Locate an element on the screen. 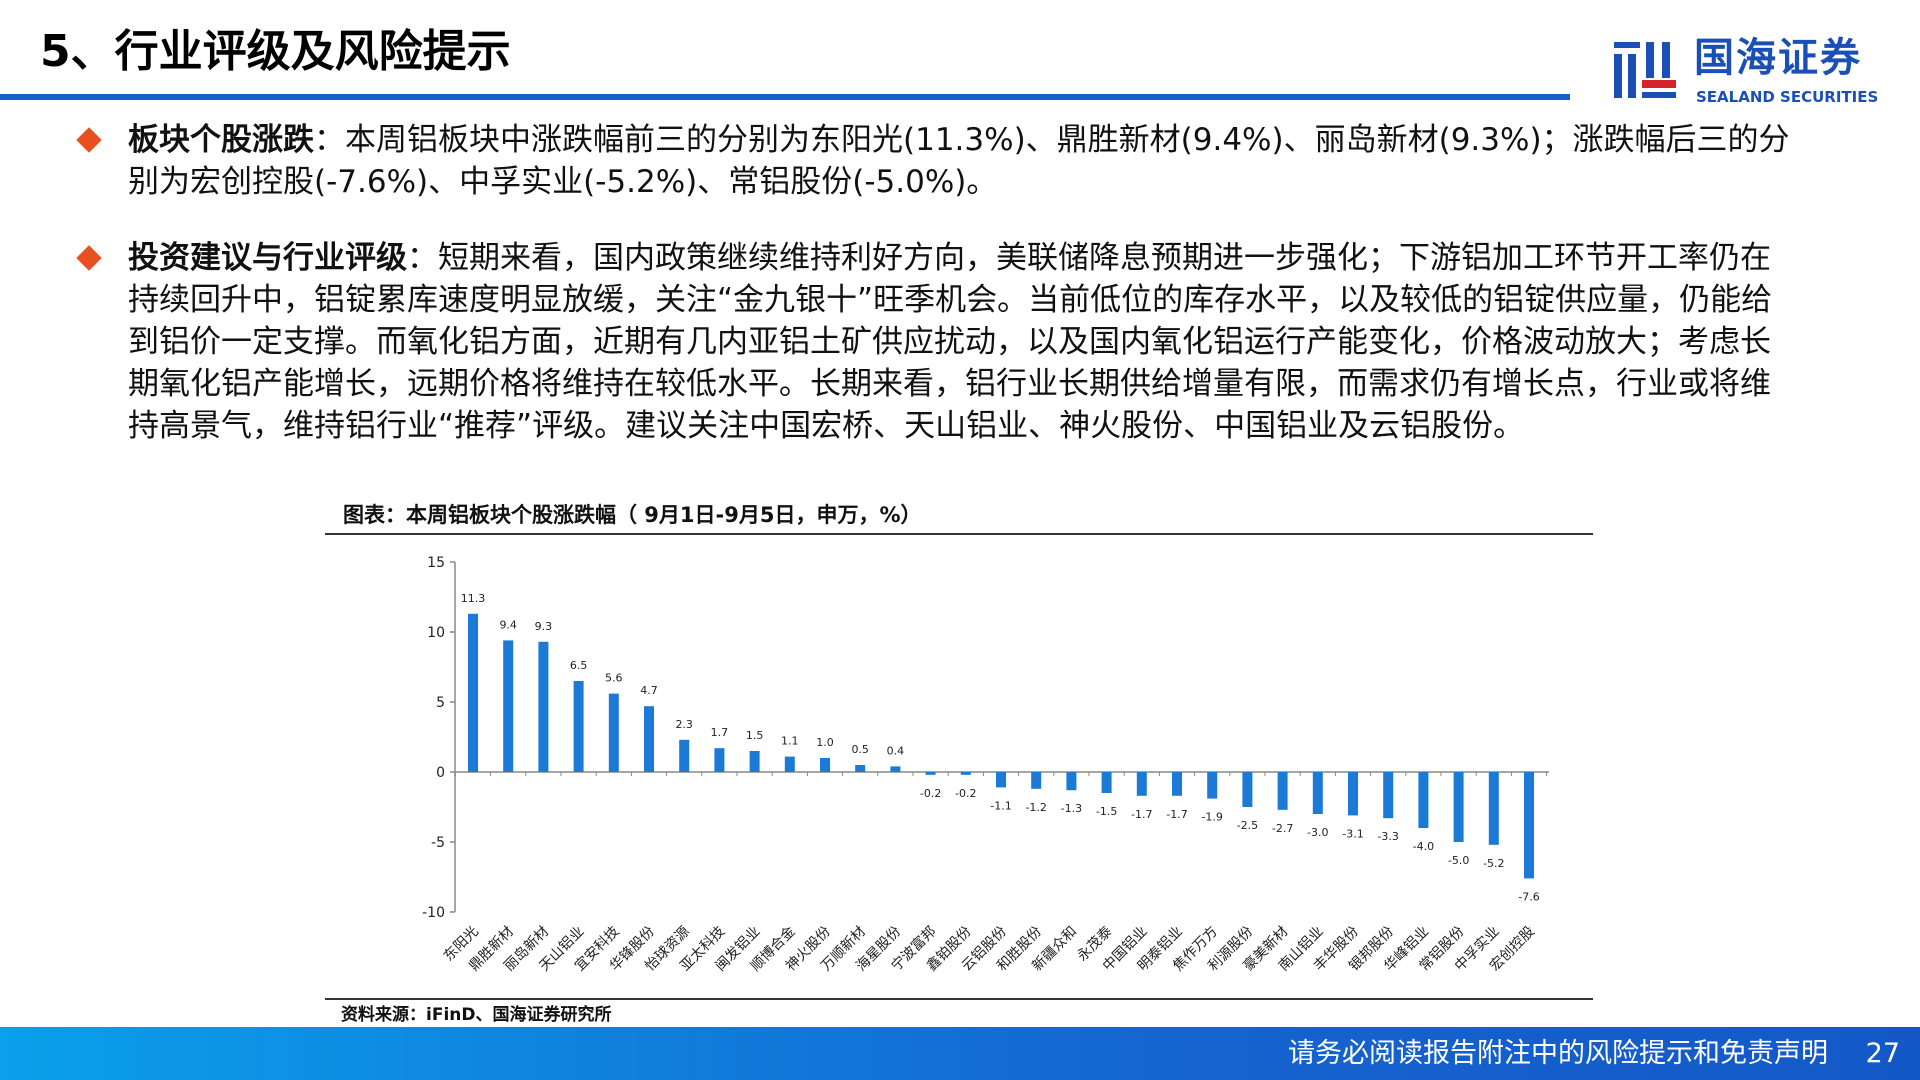  bullet-heading: 投资建议与行业评级 is located at coordinates (267, 258).